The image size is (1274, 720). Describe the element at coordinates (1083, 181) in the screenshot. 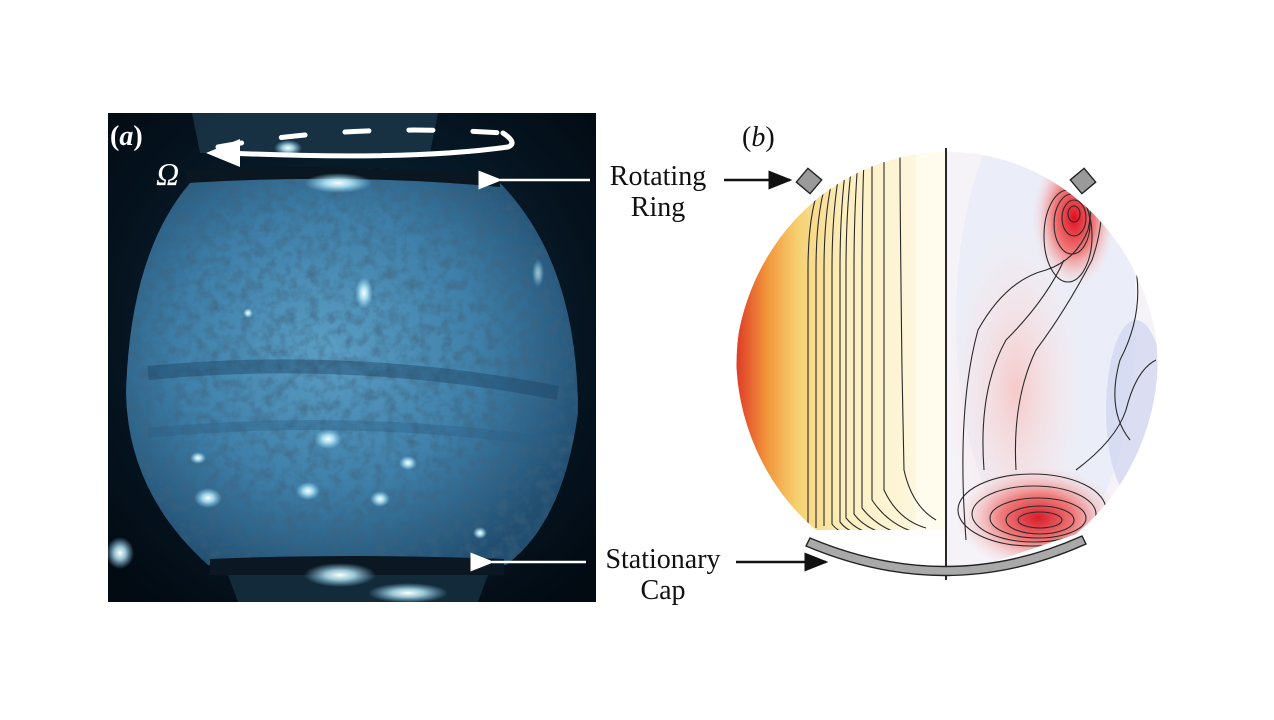

I see `rotating-ring-marker-right` at that location.